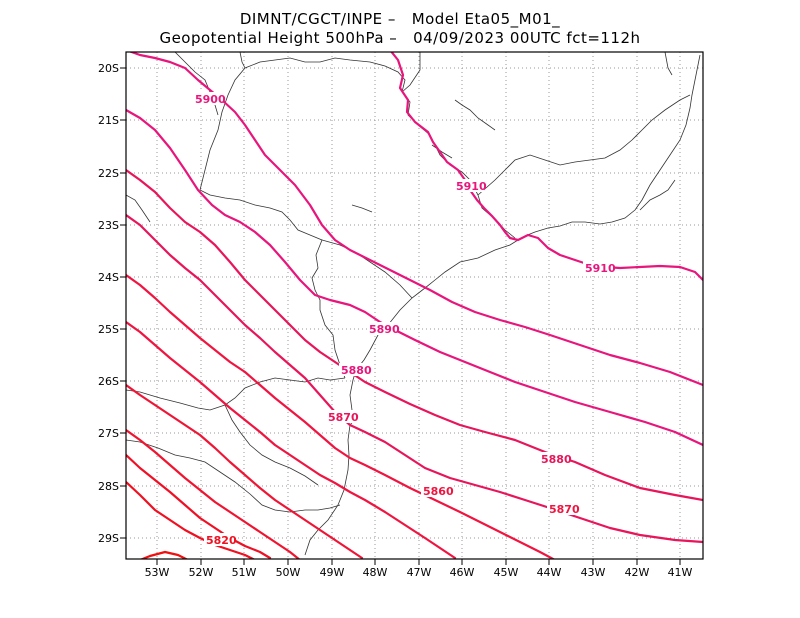  Describe the element at coordinates (384, 329) in the screenshot. I see `contour-label-5890: 5890` at that location.